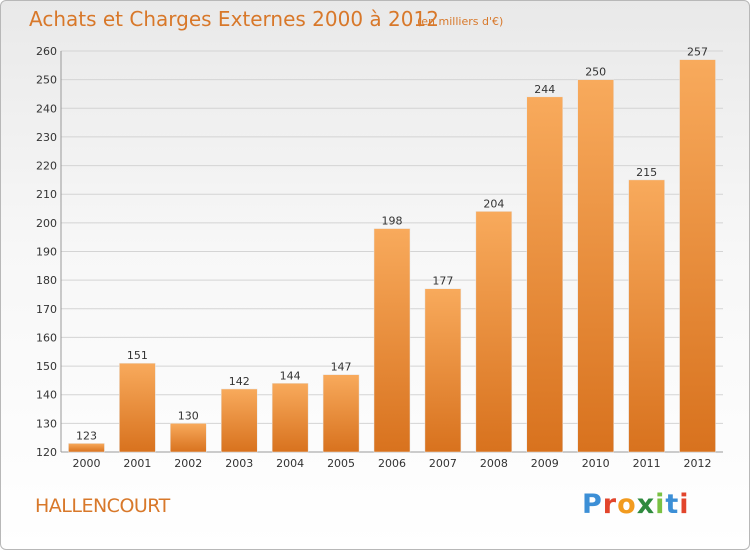 This screenshot has height=550, width=750. Describe the element at coordinates (46, 223) in the screenshot. I see `y-tick-label: 200` at that location.